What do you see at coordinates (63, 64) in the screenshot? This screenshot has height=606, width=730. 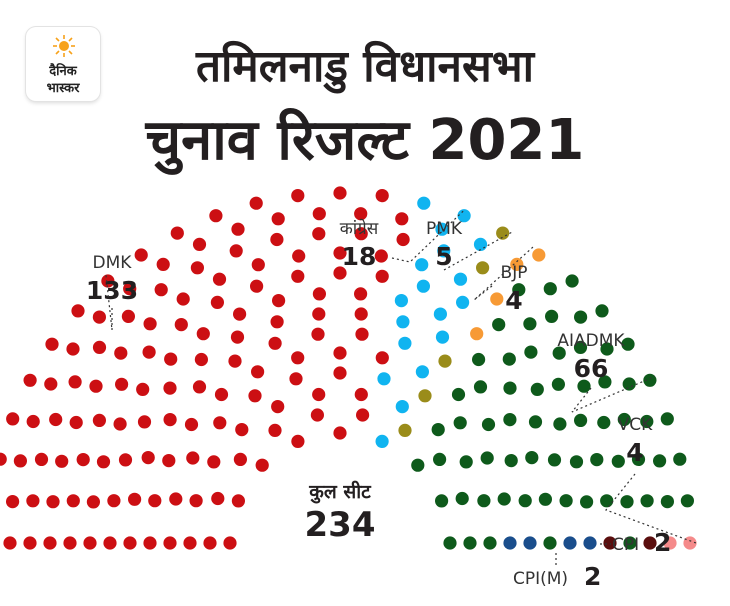 I see `dainik-bhaskar-logo: दैनिक भास्कर` at bounding box center [63, 64].